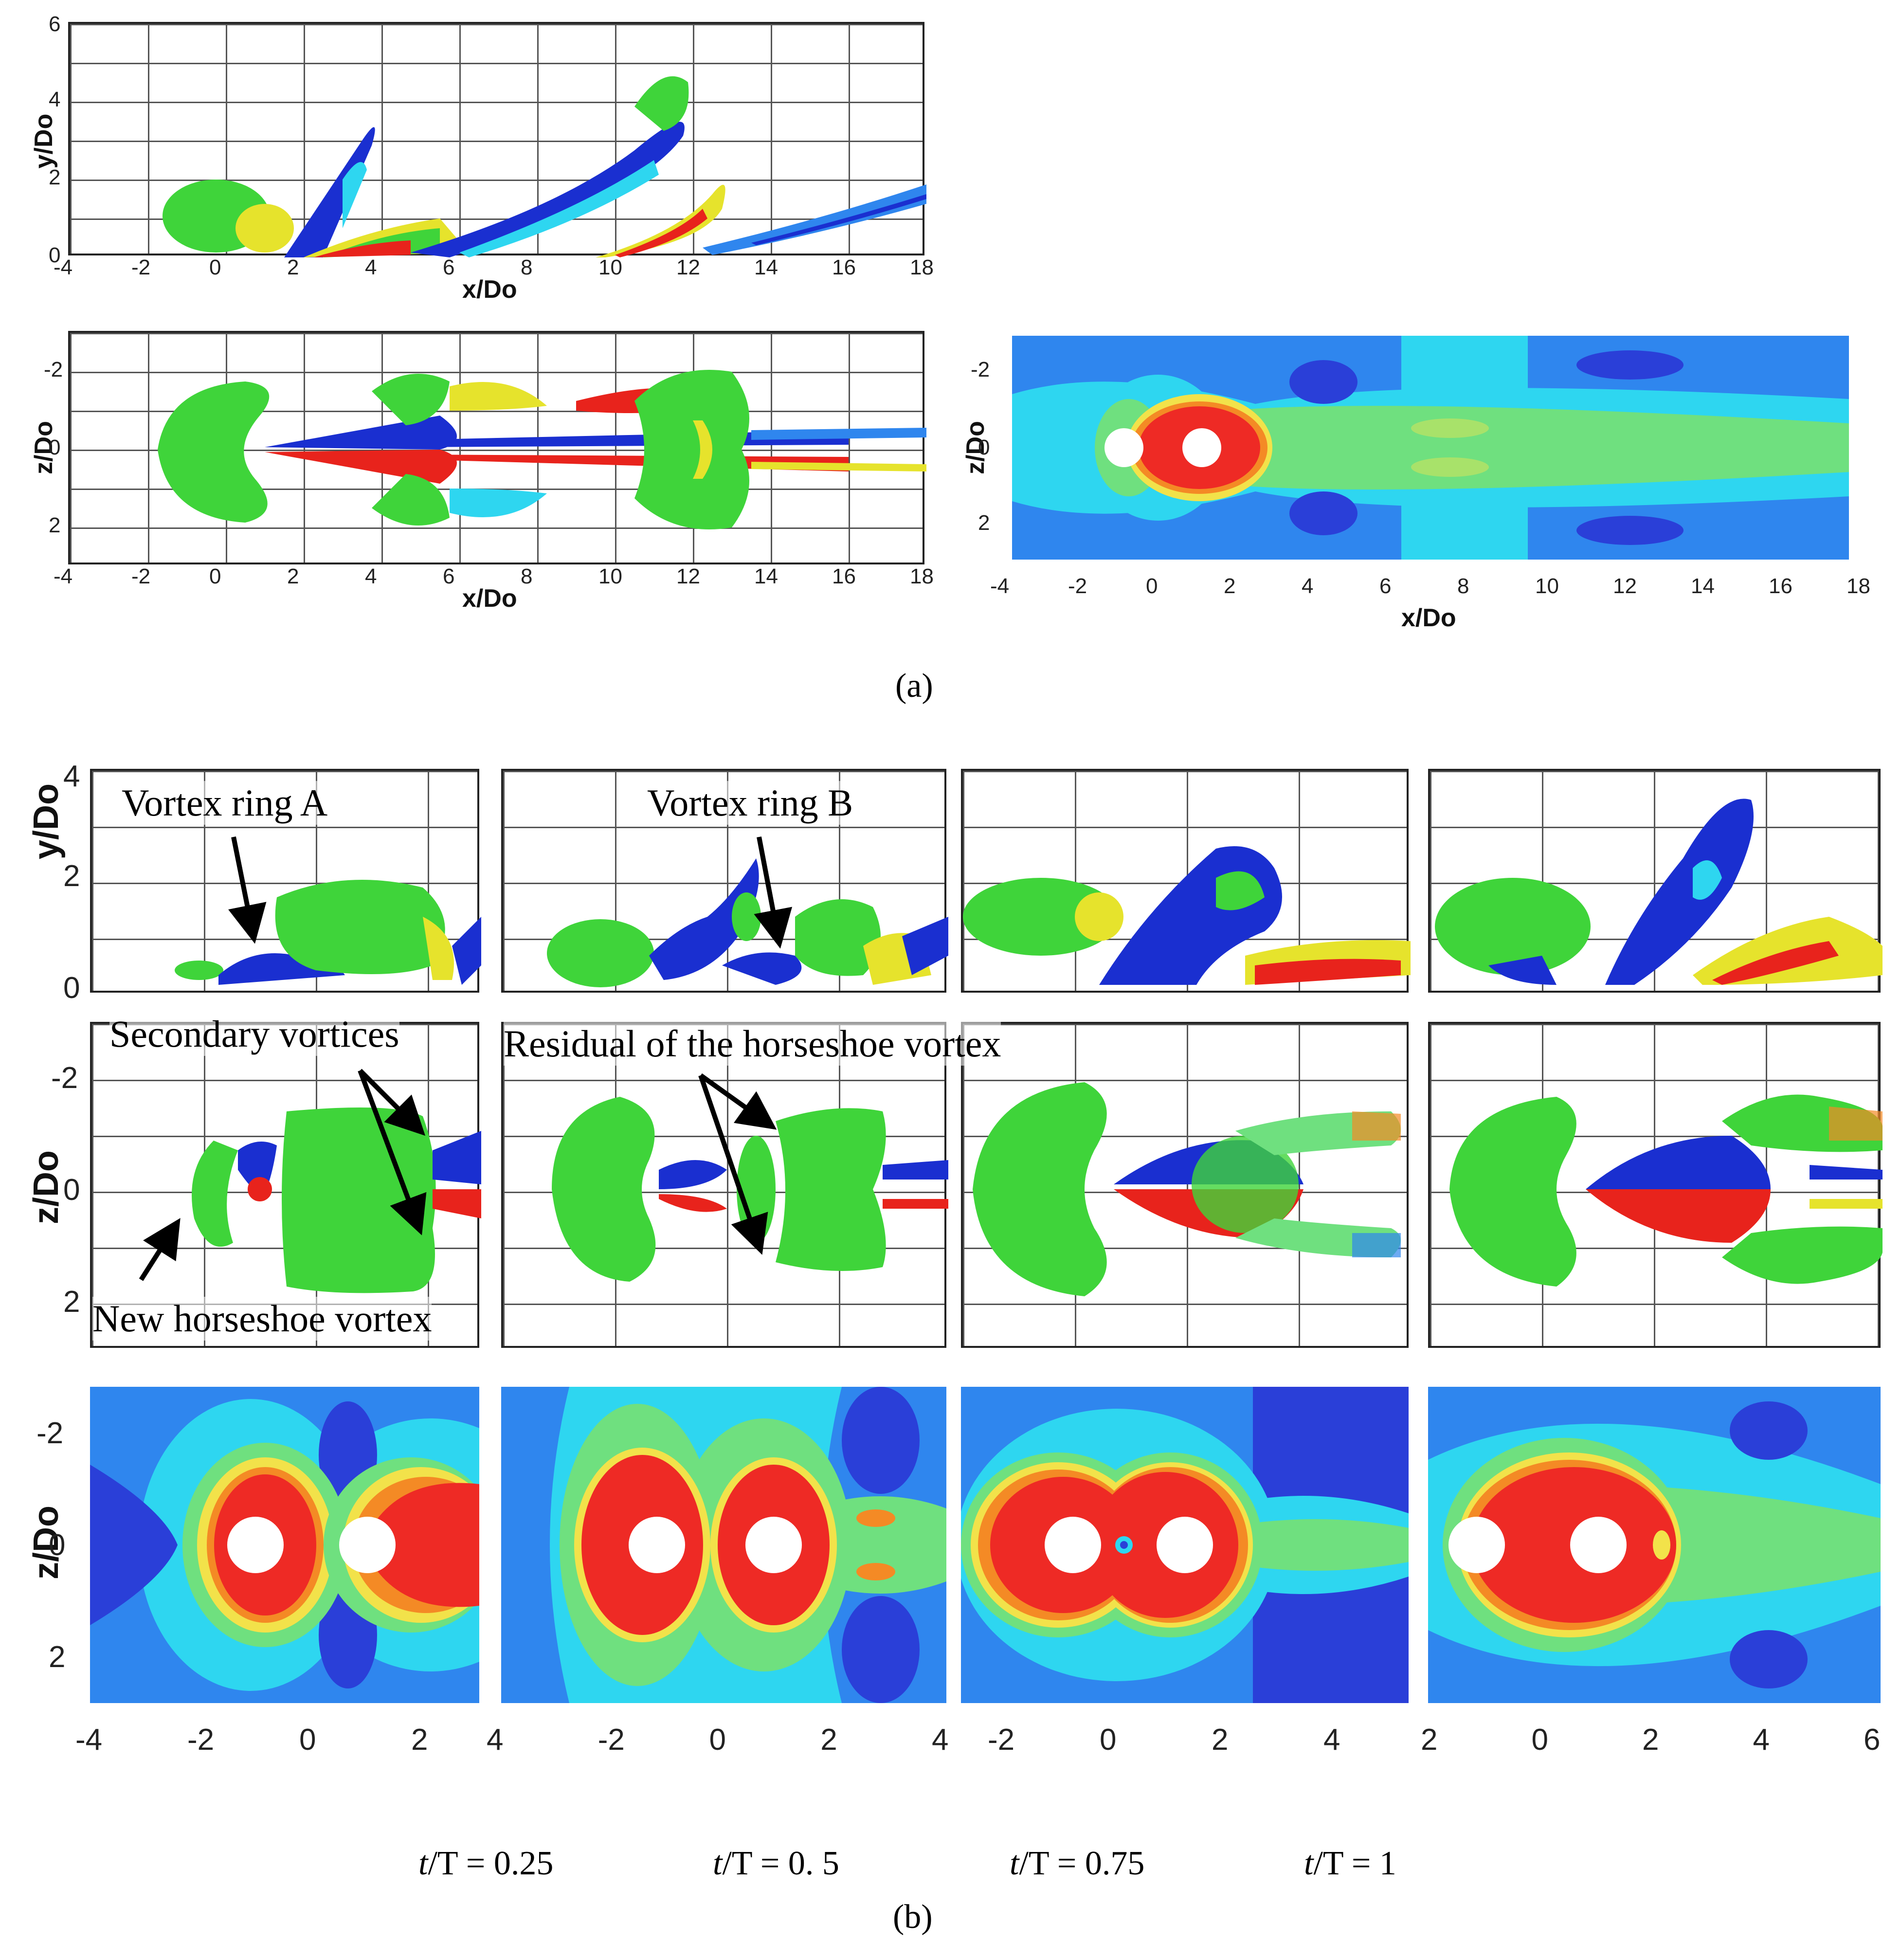  What do you see at coordinates (55, 177) in the screenshot?
I see `panel-a-side-ytick: 2` at bounding box center [55, 177].